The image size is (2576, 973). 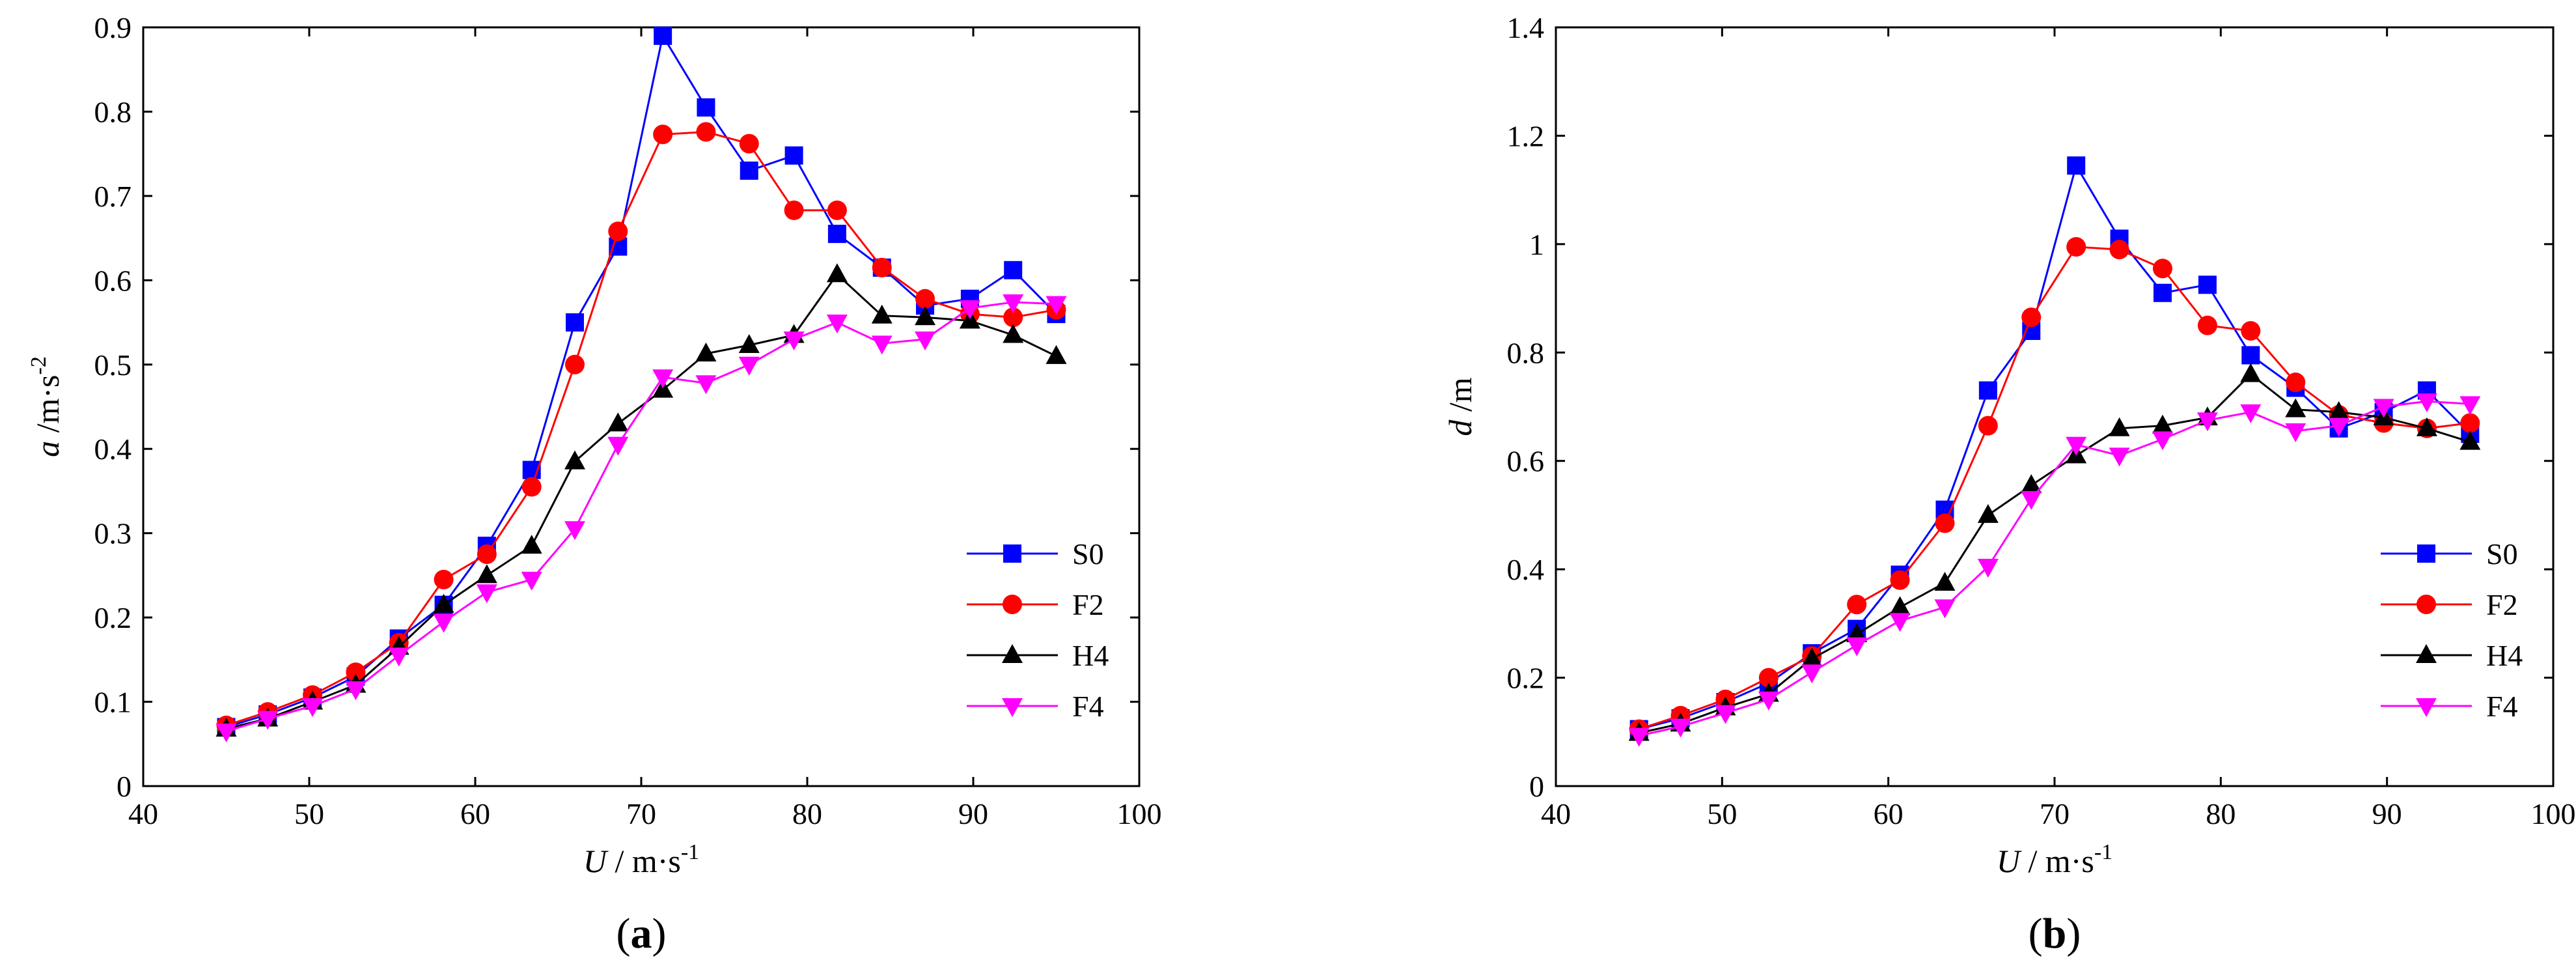 What do you see at coordinates (1088, 706) in the screenshot?
I see `legend-label-F4: F4` at bounding box center [1088, 706].